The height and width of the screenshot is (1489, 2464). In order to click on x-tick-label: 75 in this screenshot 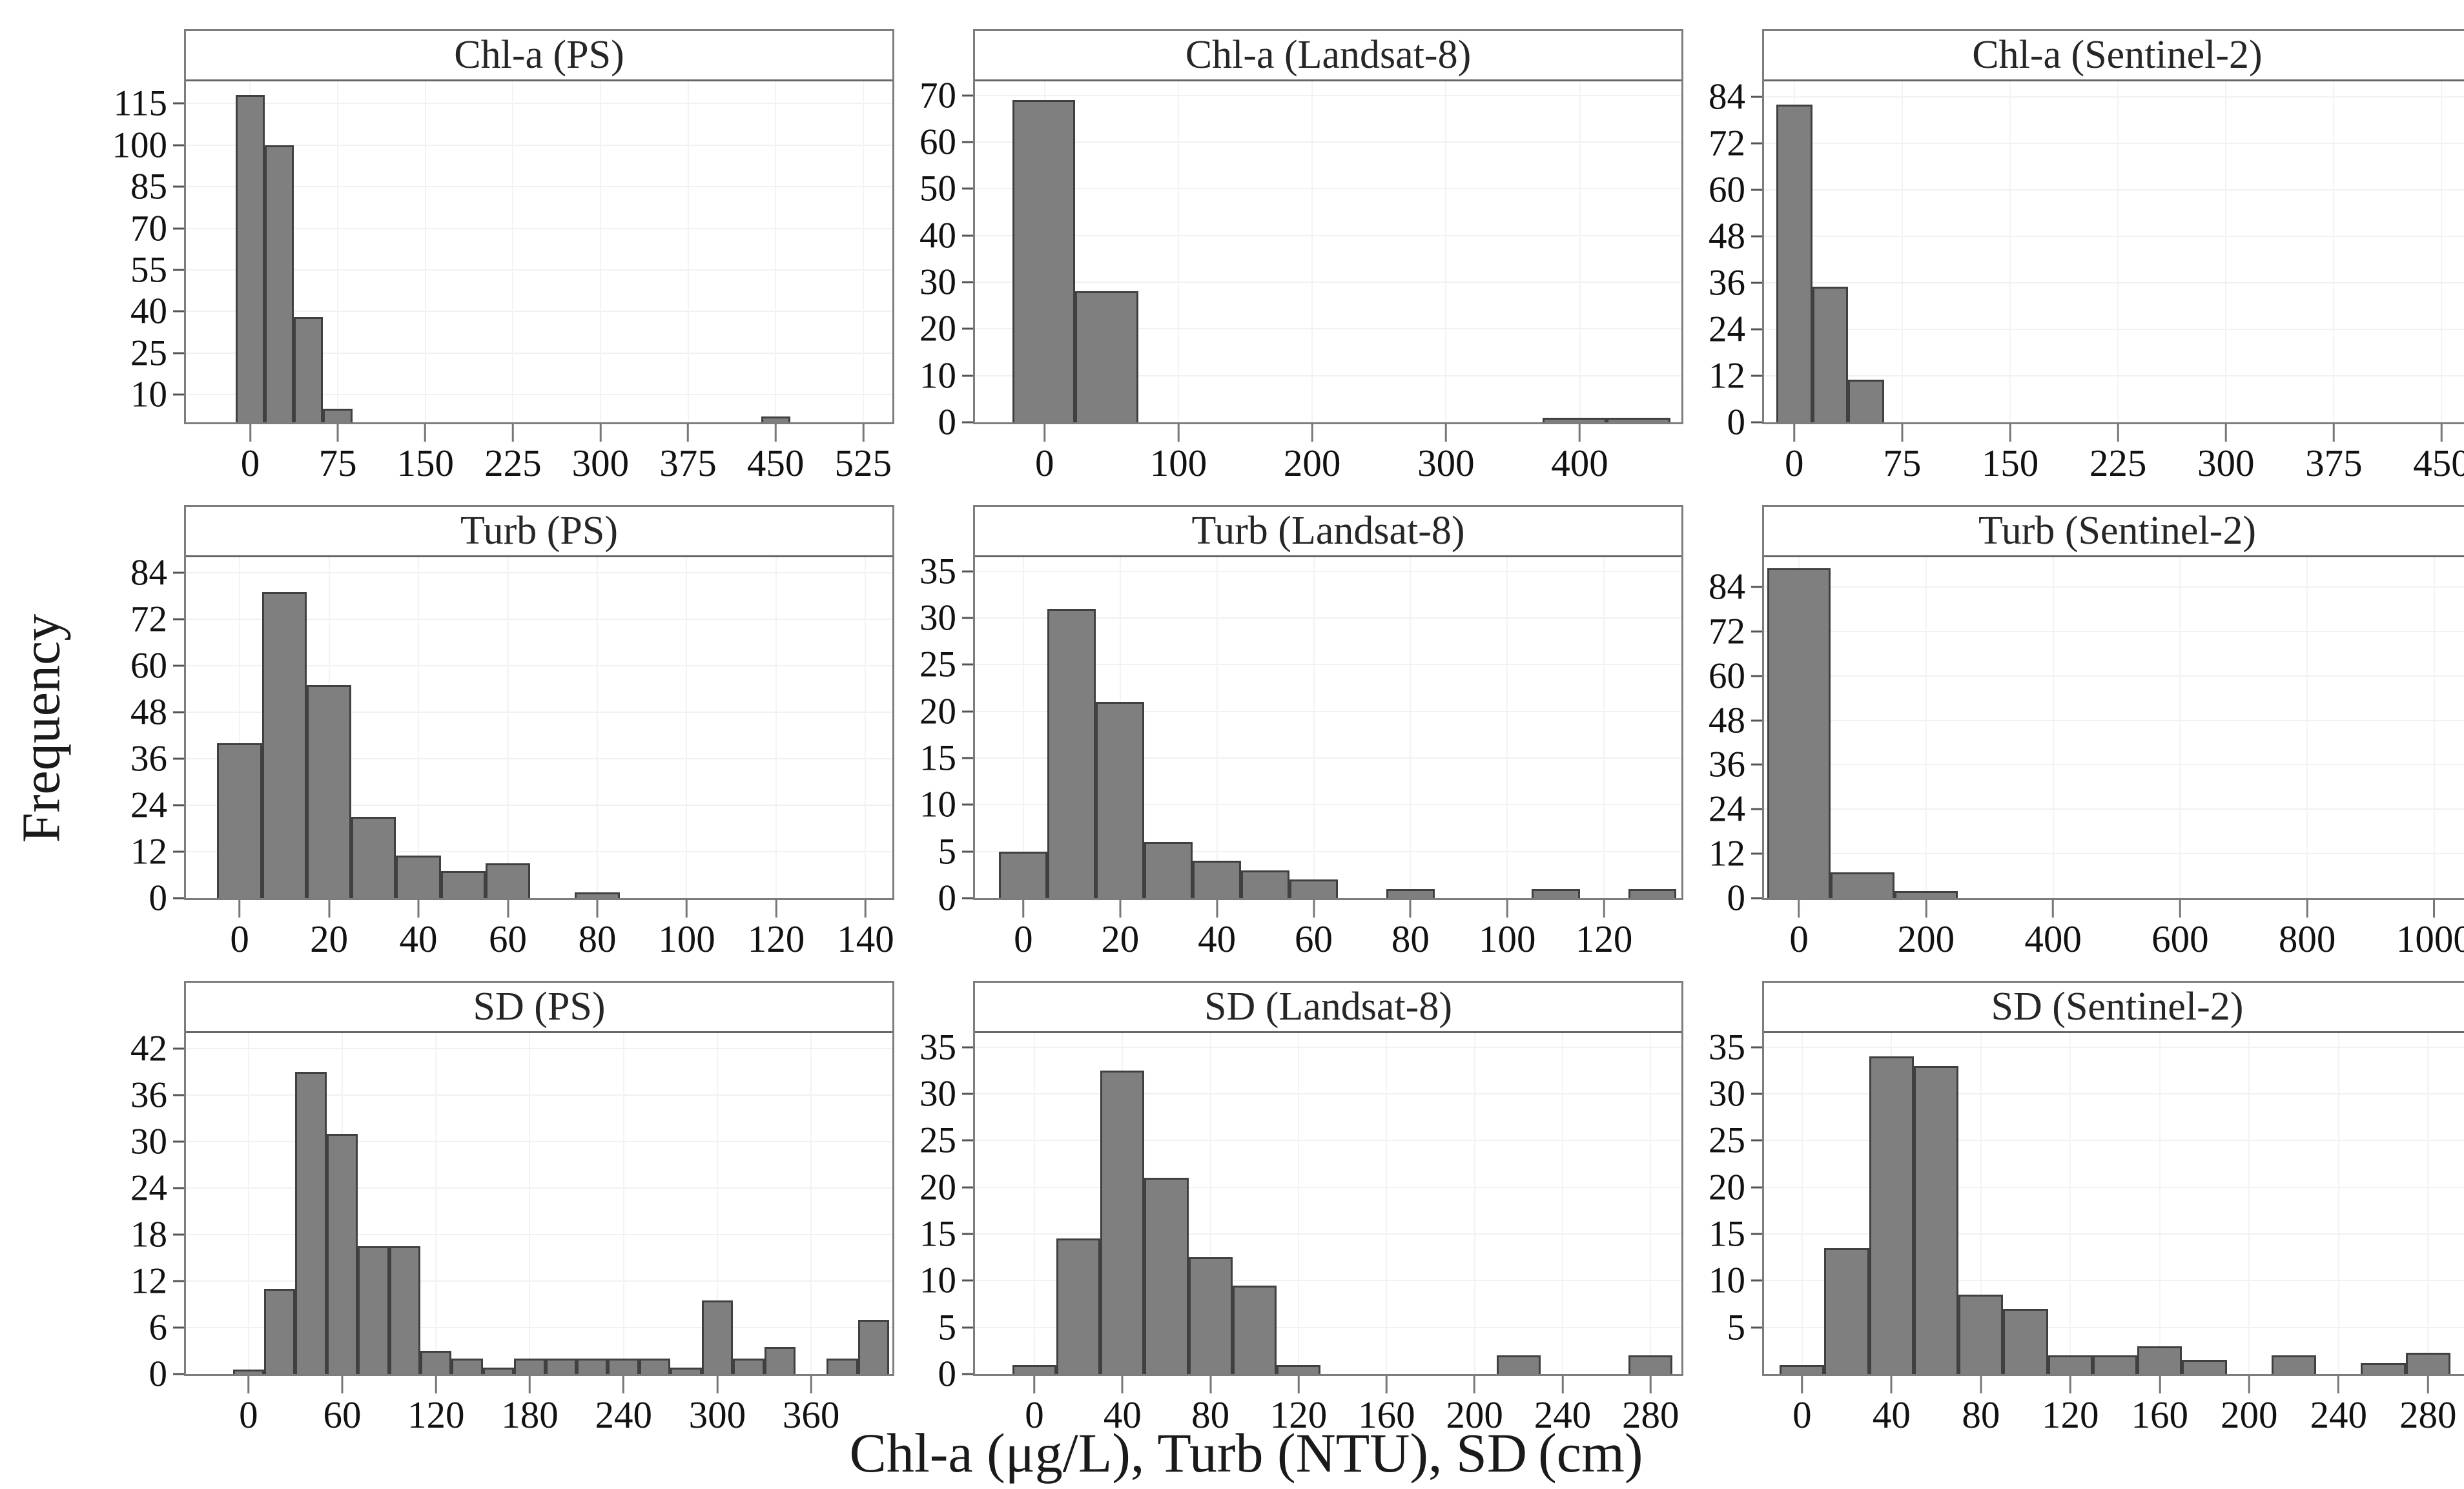, I will do `click(337, 463)`.